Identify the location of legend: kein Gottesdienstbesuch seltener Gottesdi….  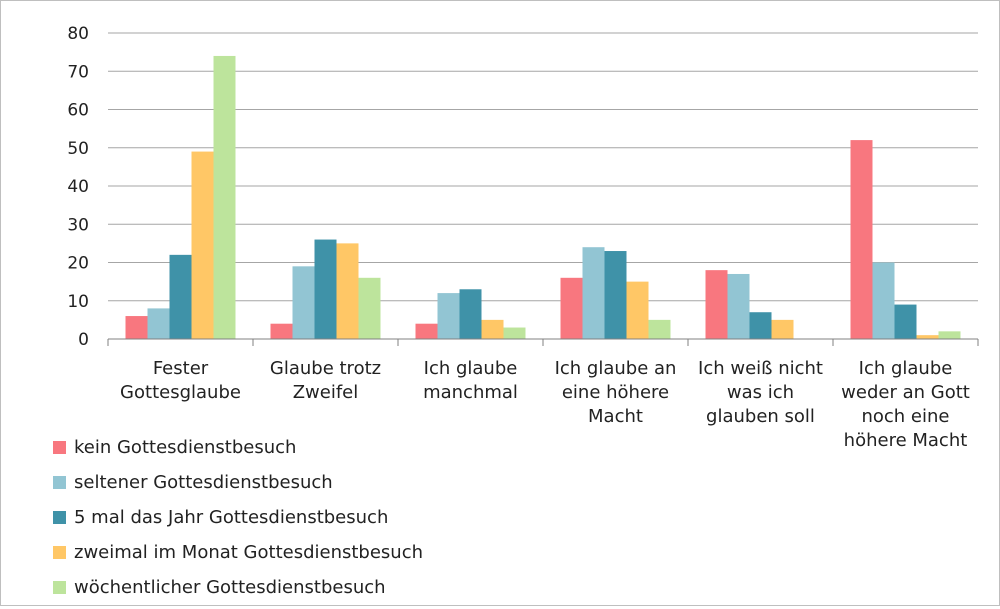
(238, 517).